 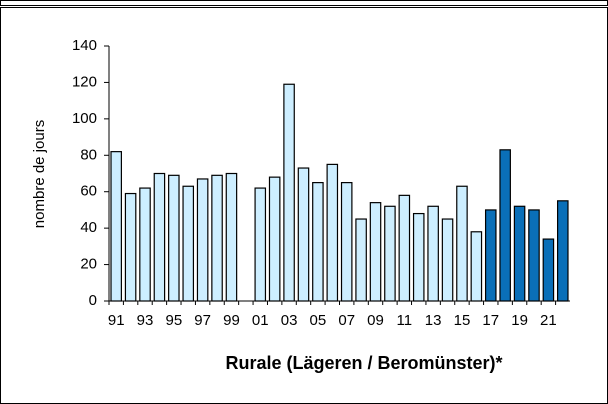 I want to click on x-tick-label: 21, so click(x=548, y=320).